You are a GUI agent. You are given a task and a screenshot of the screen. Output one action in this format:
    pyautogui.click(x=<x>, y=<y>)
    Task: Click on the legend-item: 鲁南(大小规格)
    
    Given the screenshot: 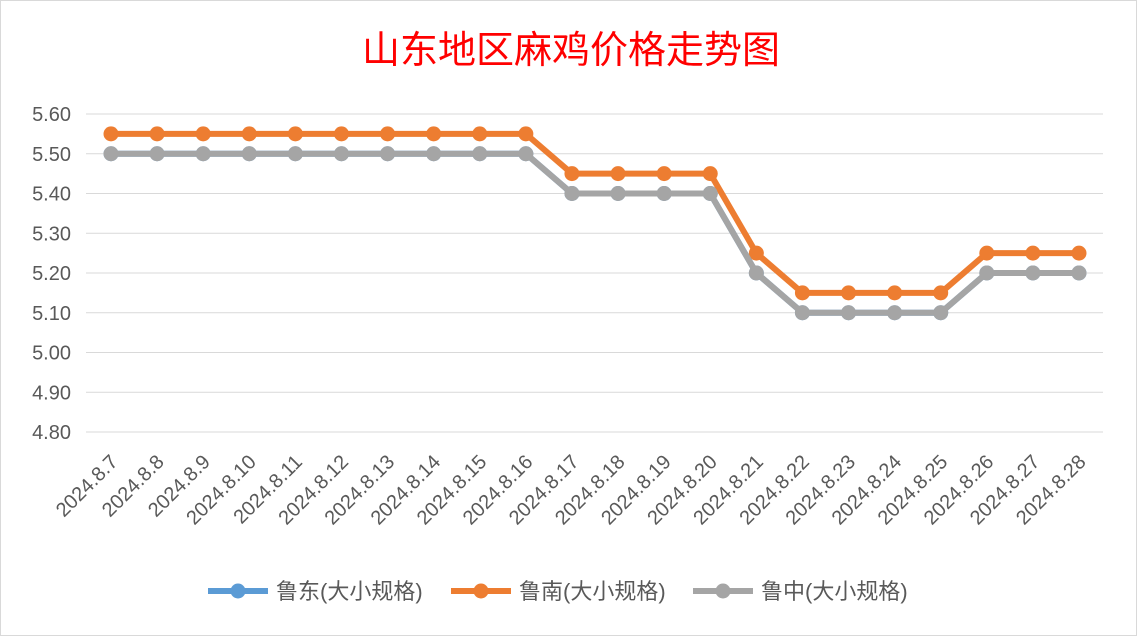 What is the action you would take?
    pyautogui.click(x=558, y=591)
    